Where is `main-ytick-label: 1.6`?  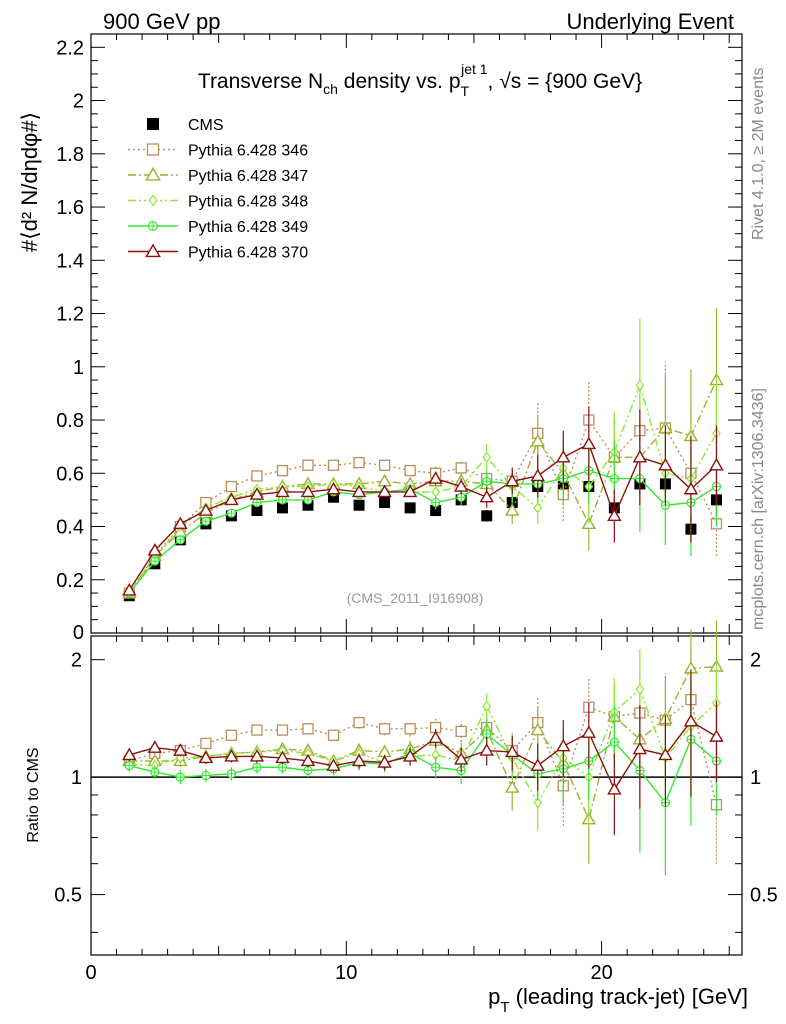
main-ytick-label: 1.6 is located at coordinates (70, 208).